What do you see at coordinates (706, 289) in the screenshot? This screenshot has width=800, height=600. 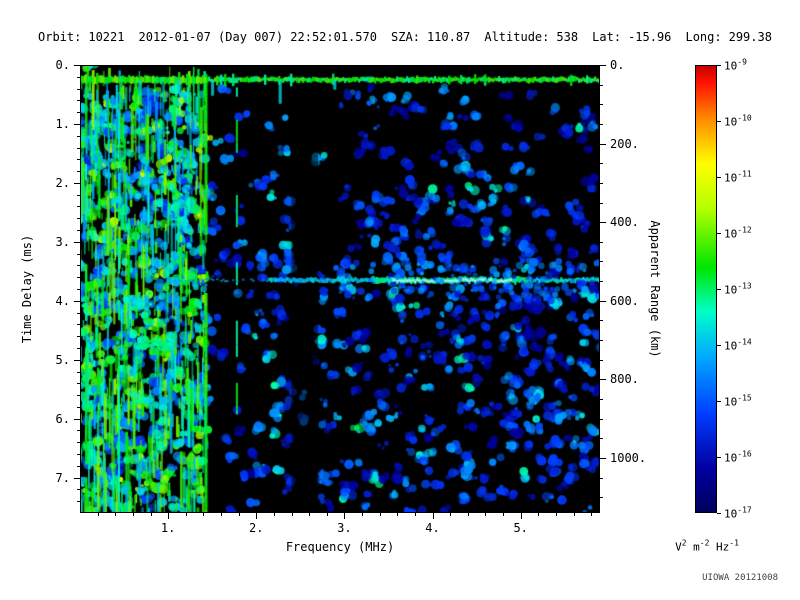 I see `colorbar-canvas` at bounding box center [706, 289].